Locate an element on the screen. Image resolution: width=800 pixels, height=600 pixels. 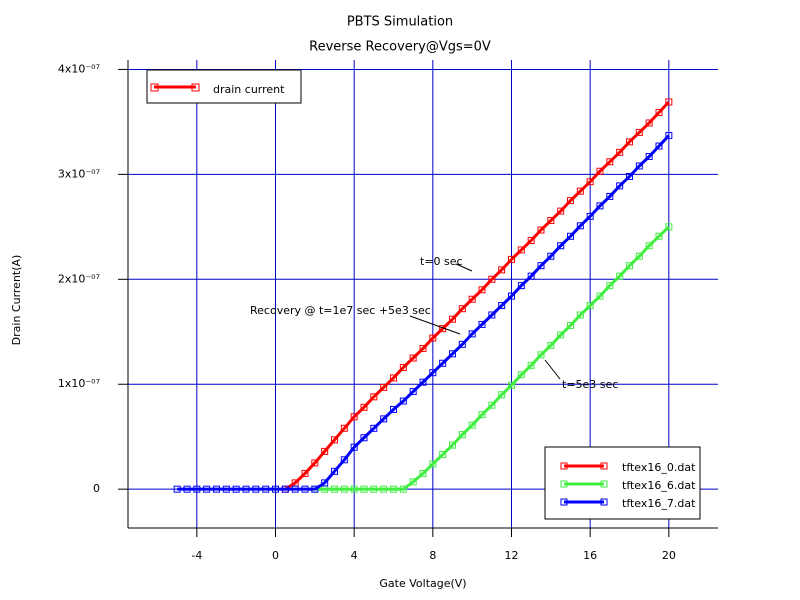
legend-label: tftex16_7.dat is located at coordinates (659, 503).